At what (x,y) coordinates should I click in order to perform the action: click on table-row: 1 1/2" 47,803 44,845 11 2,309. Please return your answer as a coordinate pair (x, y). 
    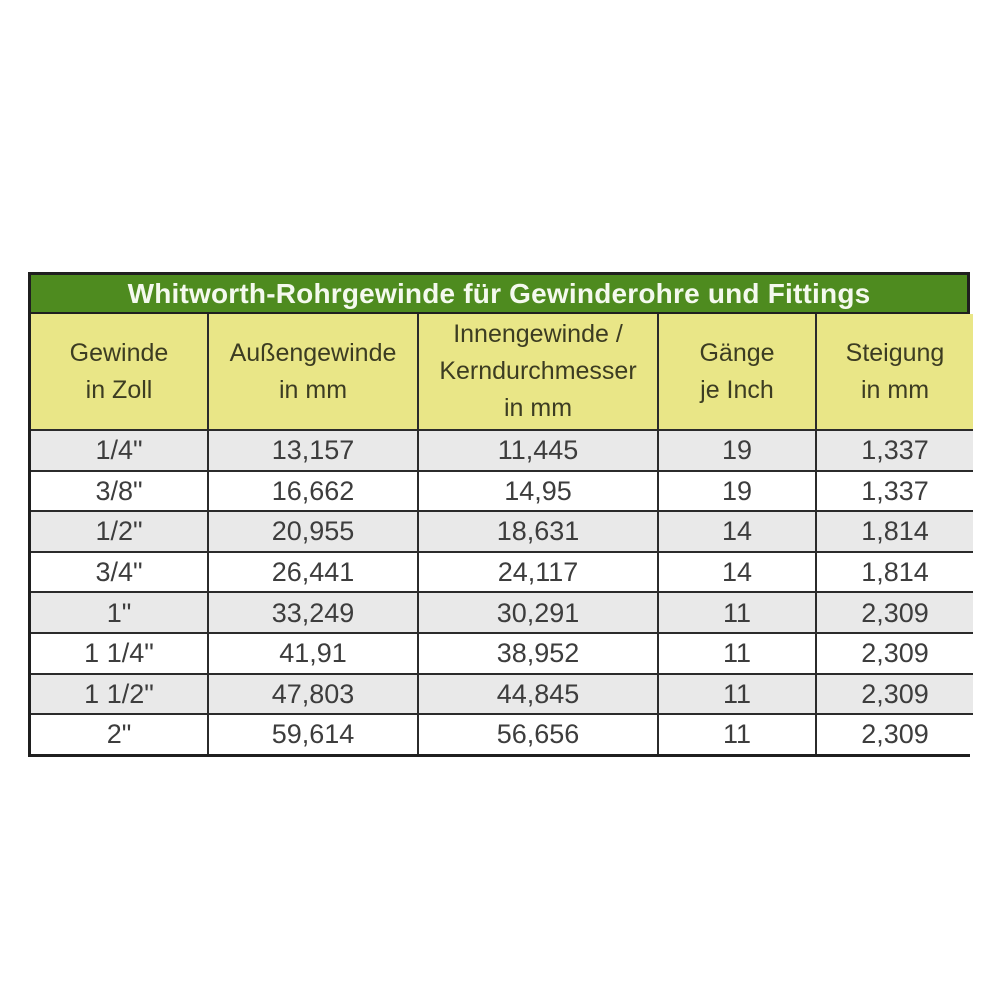
    Looking at the image, I should click on (502, 694).